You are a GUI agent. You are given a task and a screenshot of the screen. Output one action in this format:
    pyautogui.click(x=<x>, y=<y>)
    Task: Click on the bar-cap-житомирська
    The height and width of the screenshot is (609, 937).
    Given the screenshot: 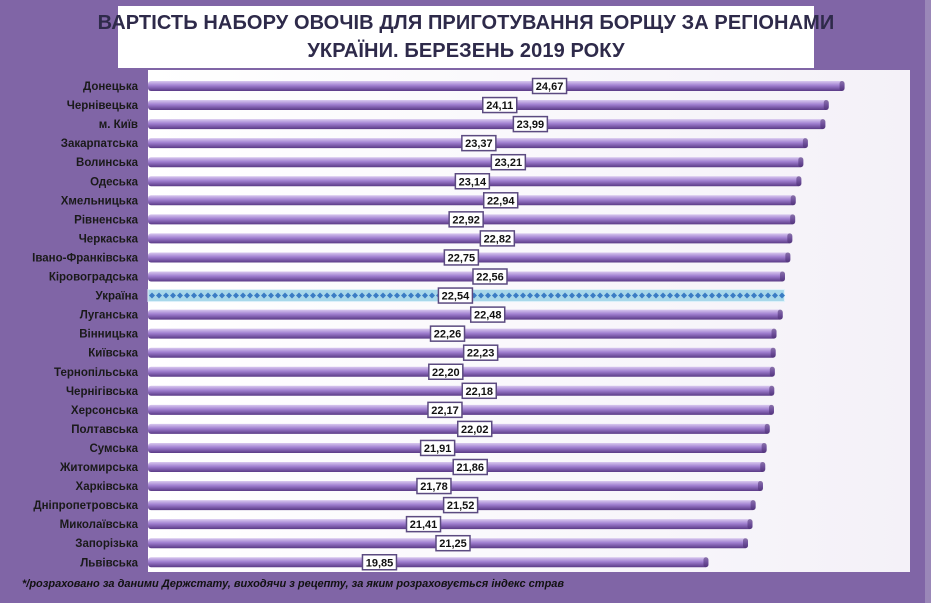 What is the action you would take?
    pyautogui.click(x=763, y=467)
    